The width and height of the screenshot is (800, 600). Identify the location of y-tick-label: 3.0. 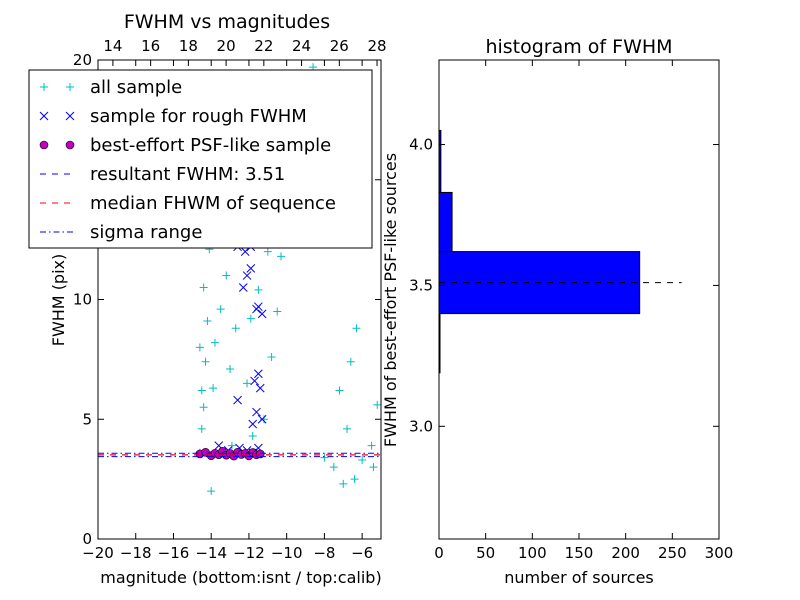
(421, 426).